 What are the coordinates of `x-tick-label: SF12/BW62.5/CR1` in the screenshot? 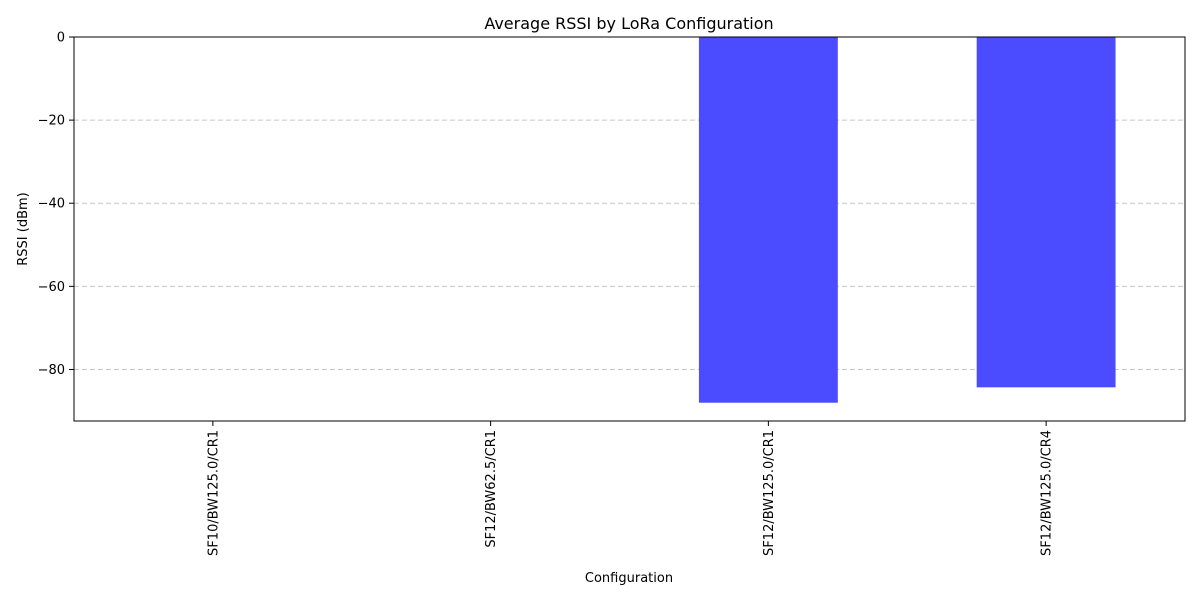 It's located at (491, 489).